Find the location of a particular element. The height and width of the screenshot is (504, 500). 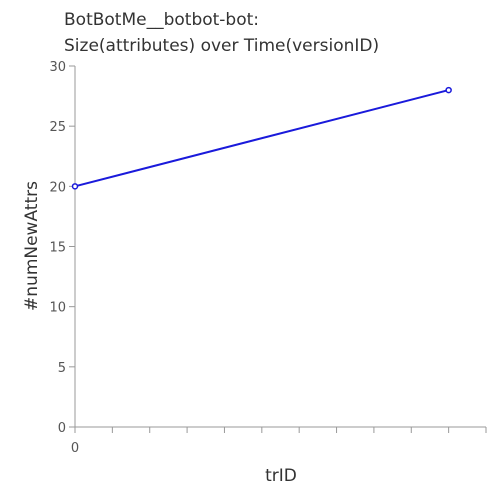

series-line is located at coordinates (261, 138).